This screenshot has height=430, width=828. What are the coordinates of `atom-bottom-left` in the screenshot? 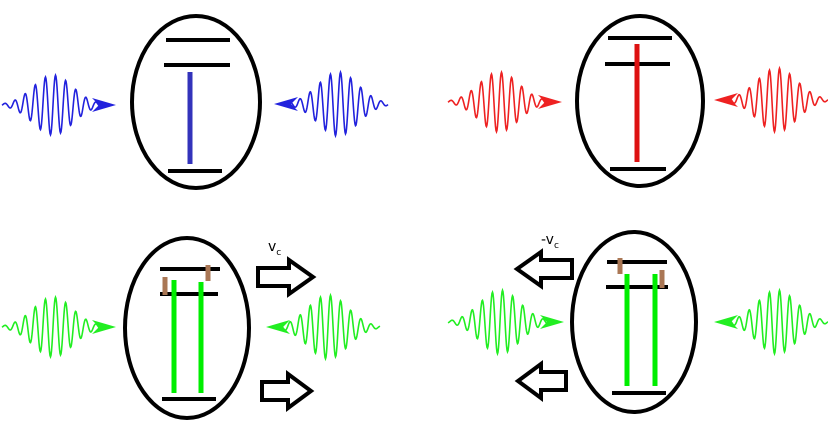 It's located at (187, 328).